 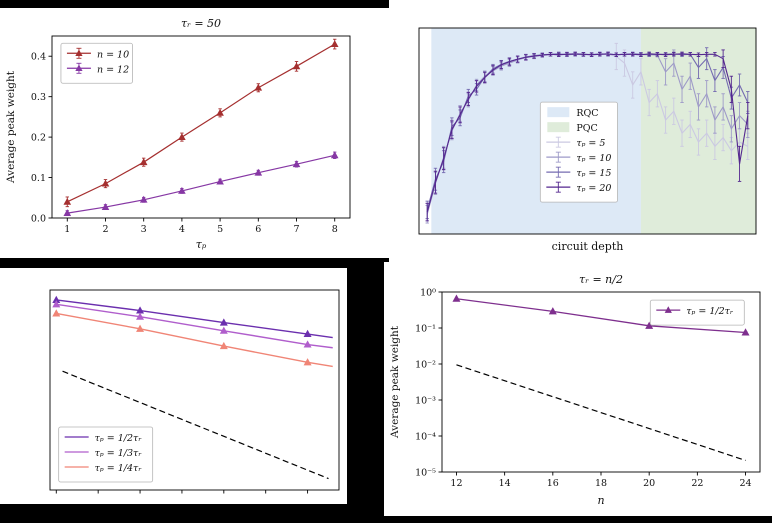 What do you see at coordinates (697, 483) in the screenshot?
I see `x-tick-label: 22` at bounding box center [697, 483].